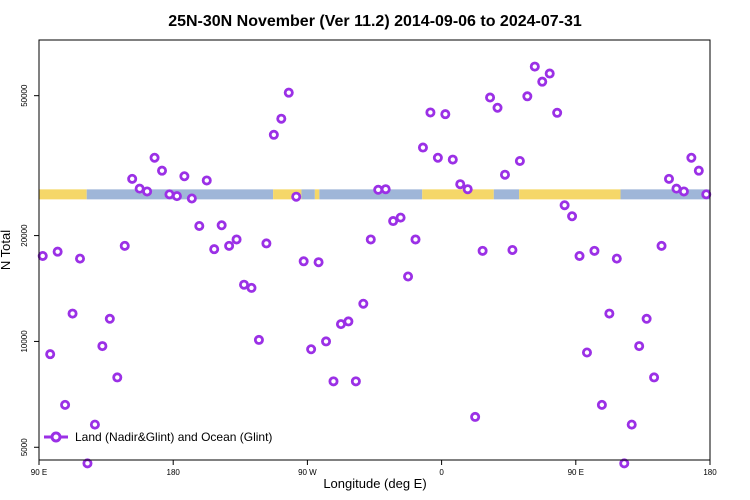 Image resolution: width=750 pixels, height=500 pixels. Describe the element at coordinates (24, 341) in the screenshot. I see `y-tick-label: 10000` at that location.